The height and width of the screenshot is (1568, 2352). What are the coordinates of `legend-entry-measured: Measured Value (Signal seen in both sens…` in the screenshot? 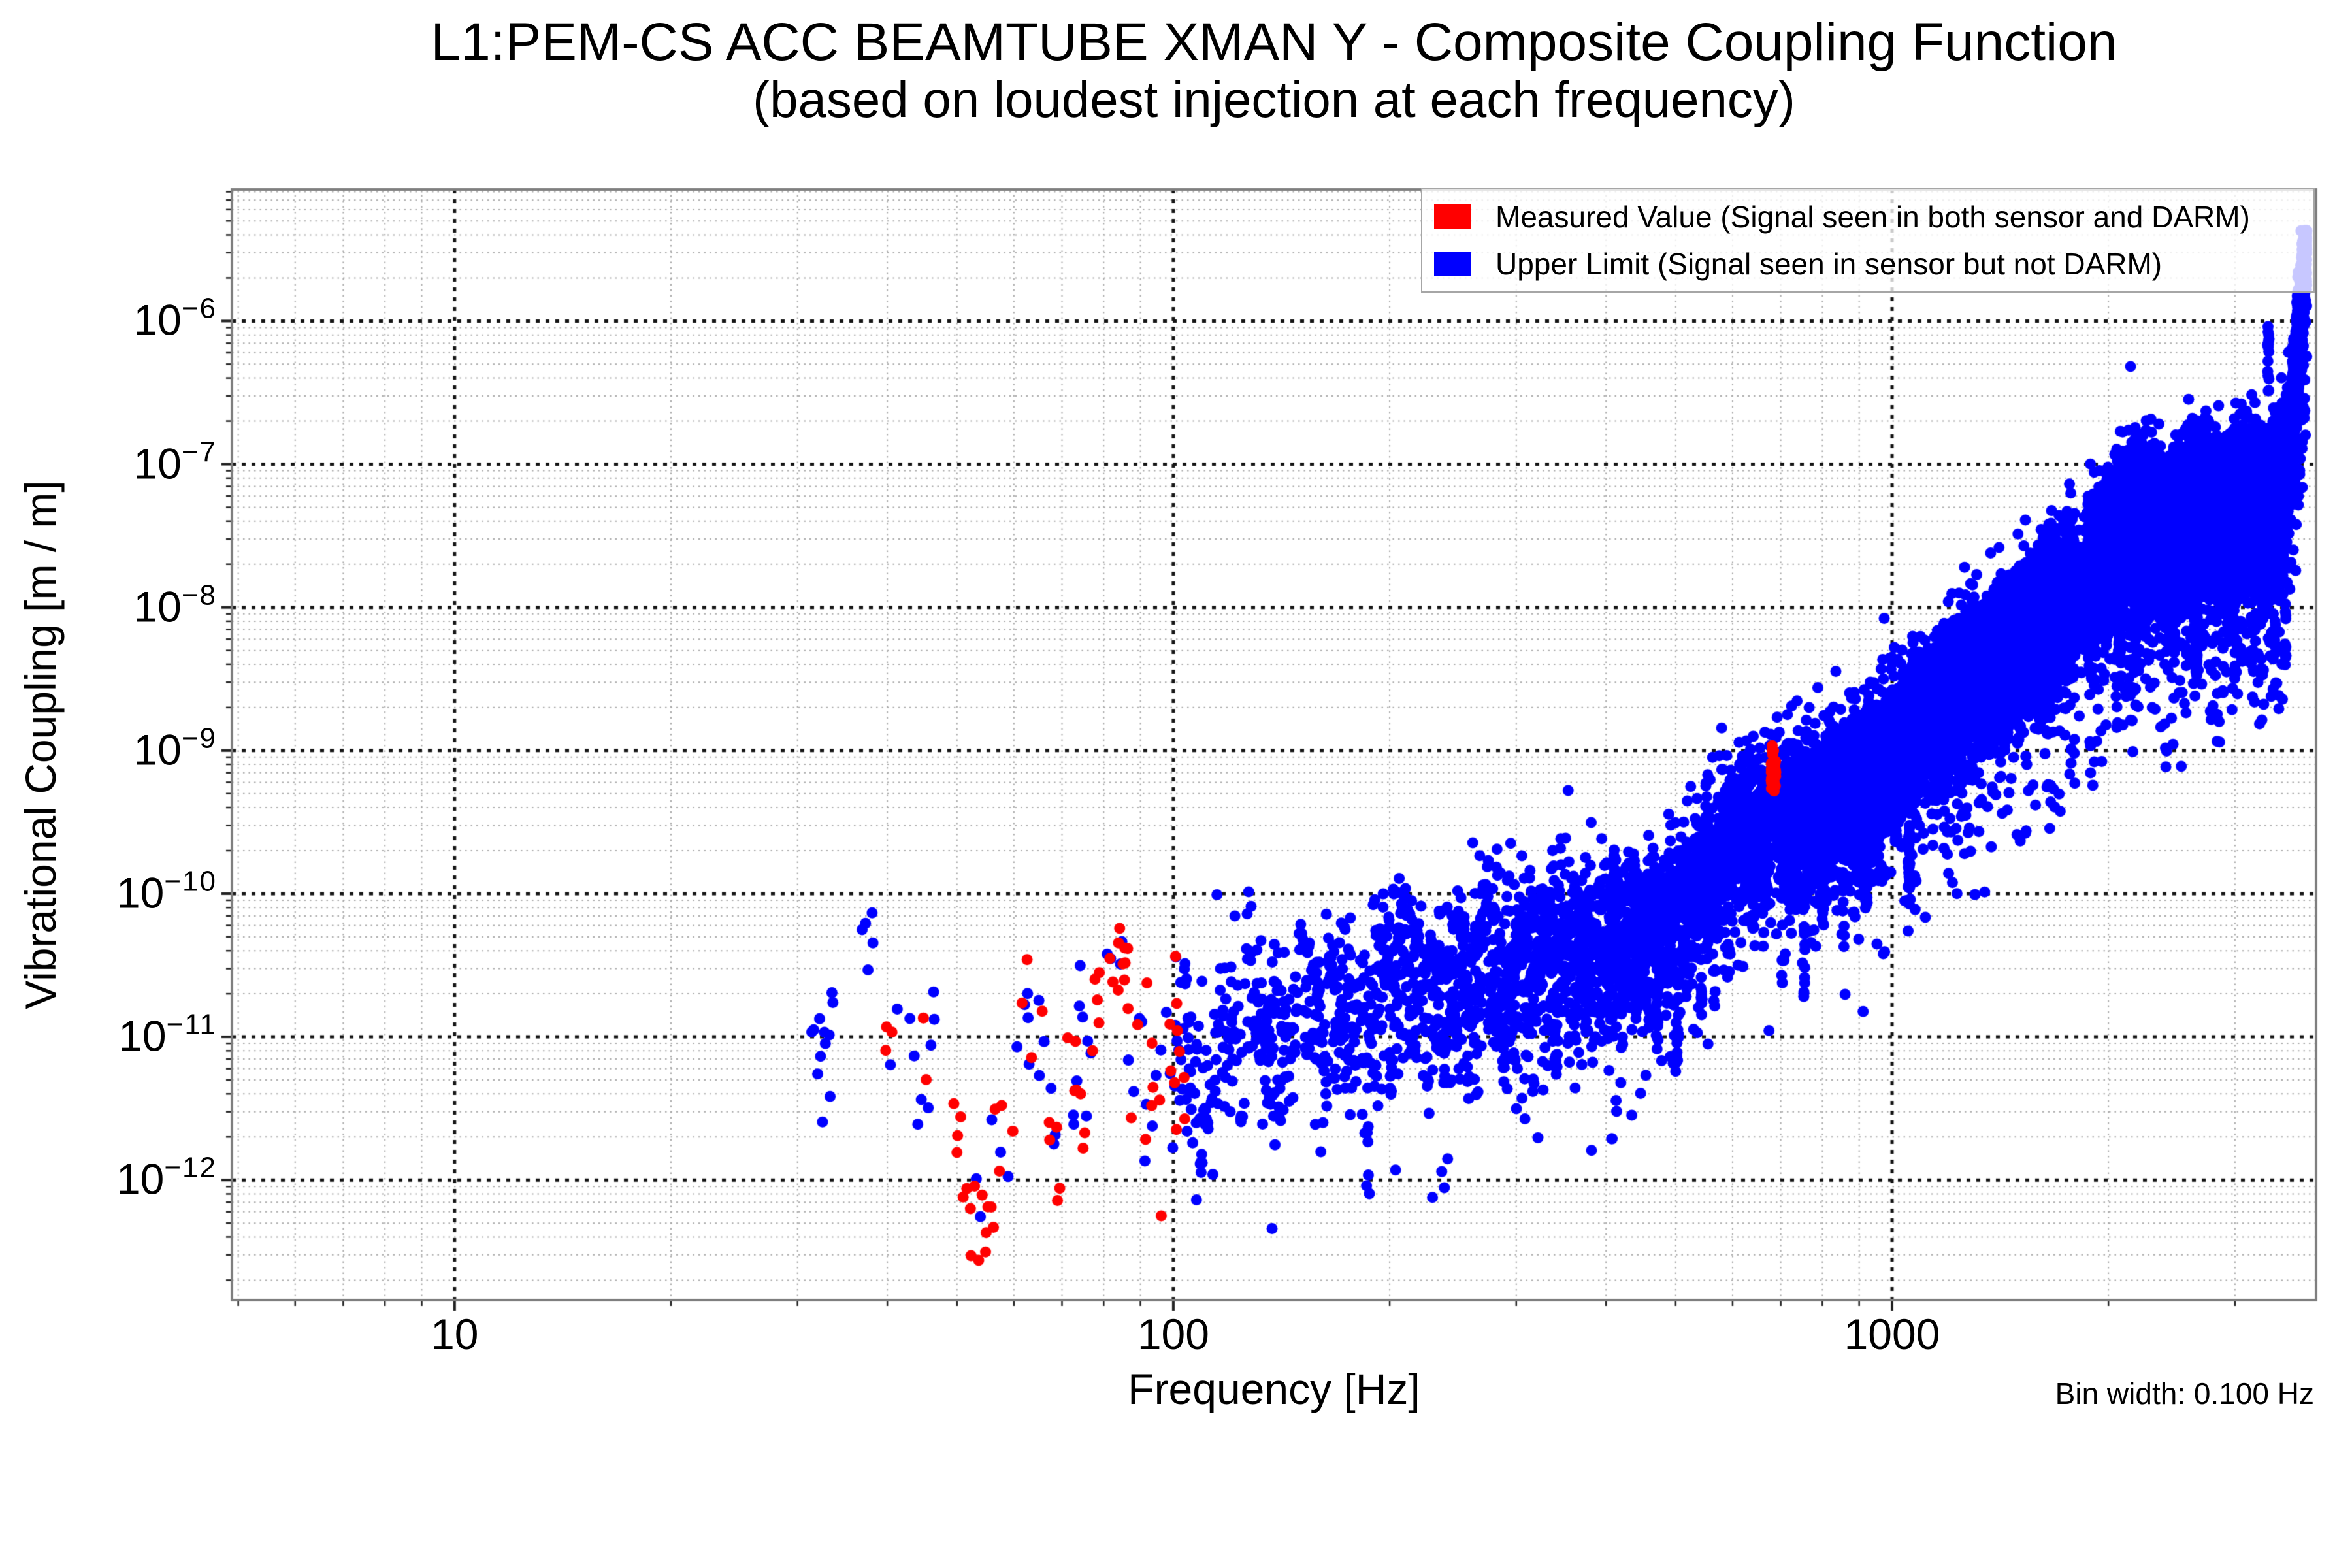 It's located at (1842, 217).